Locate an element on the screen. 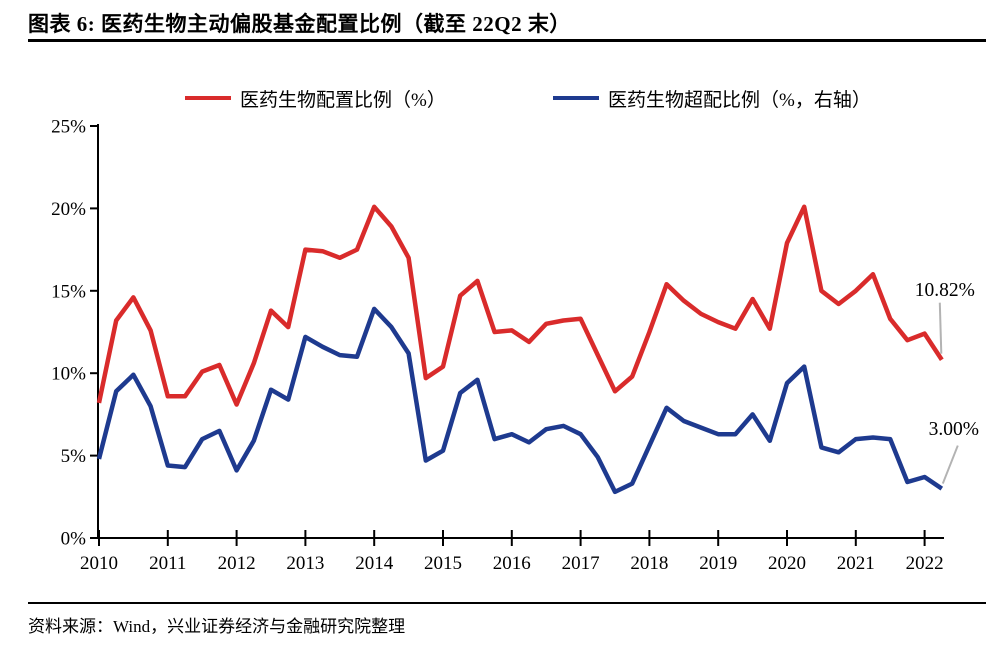 Image resolution: width=1008 pixels, height=646 pixels. x-tick-label: 2018 is located at coordinates (649, 563).